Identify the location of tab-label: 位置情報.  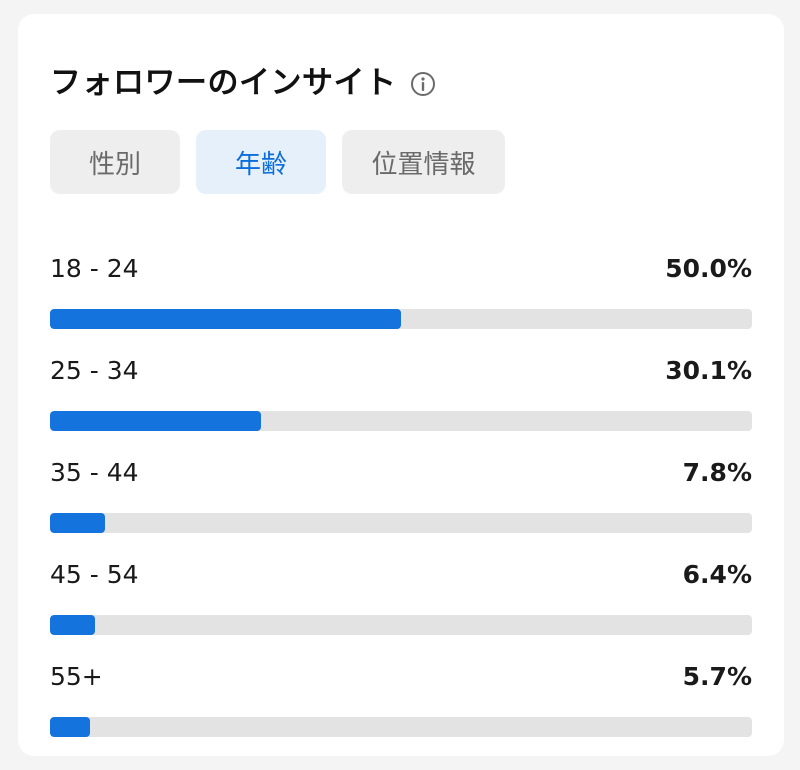
(423, 164).